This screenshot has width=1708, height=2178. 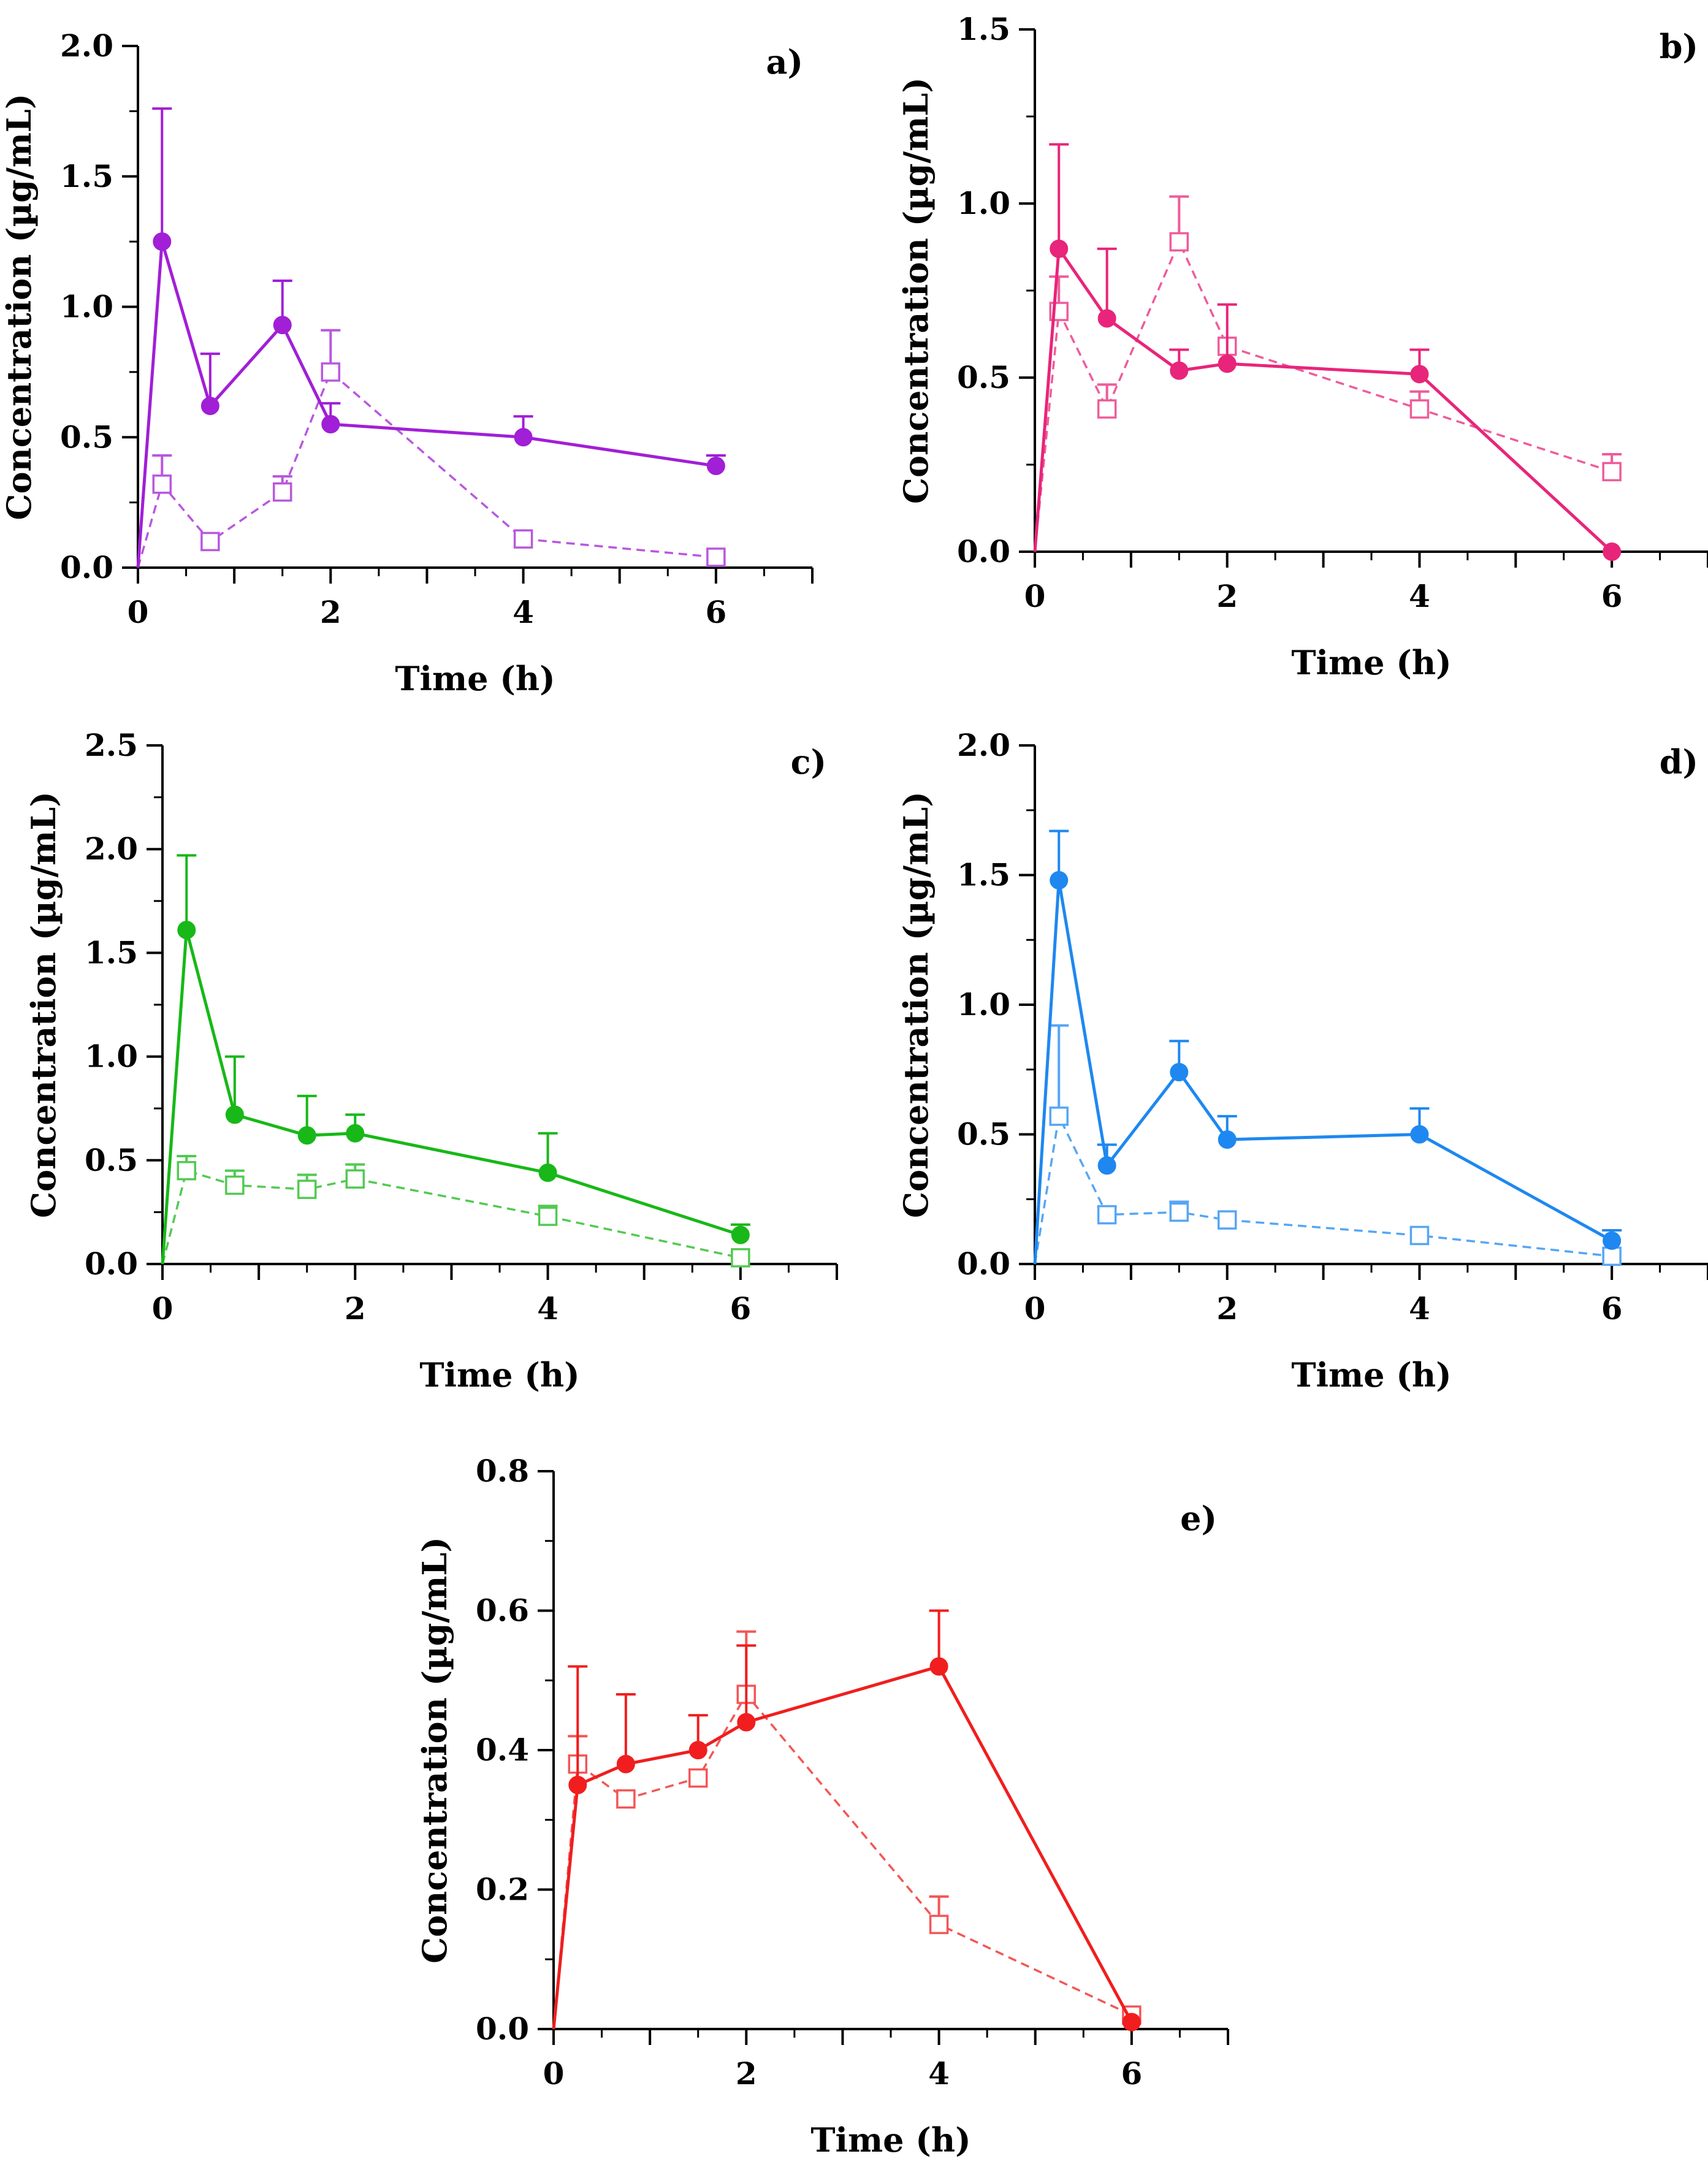 What do you see at coordinates (502, 1611) in the screenshot?
I see `y-tick-label: 0.6` at bounding box center [502, 1611].